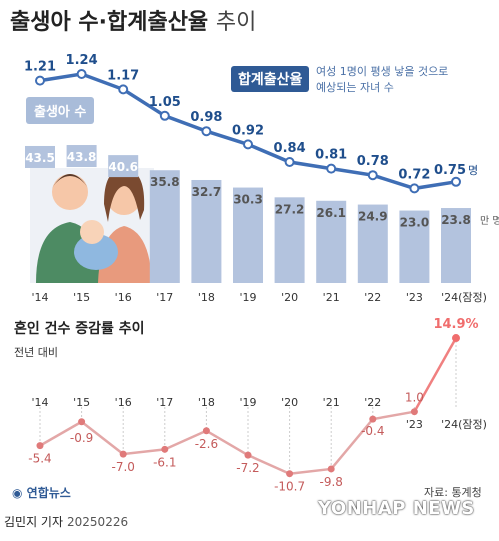  I want to click on watermark: YONHAP NEWS, so click(396, 508).